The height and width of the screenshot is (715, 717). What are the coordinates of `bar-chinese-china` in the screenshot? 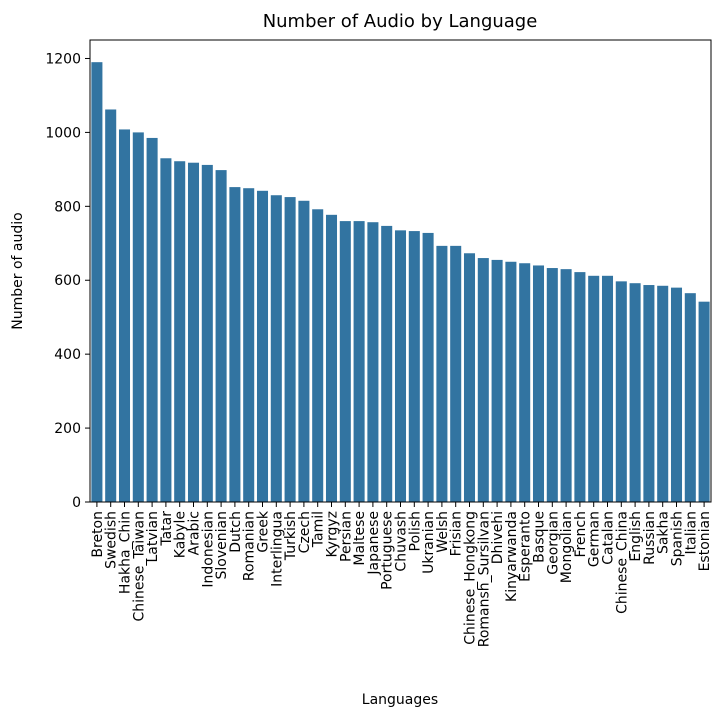 It's located at (621, 391).